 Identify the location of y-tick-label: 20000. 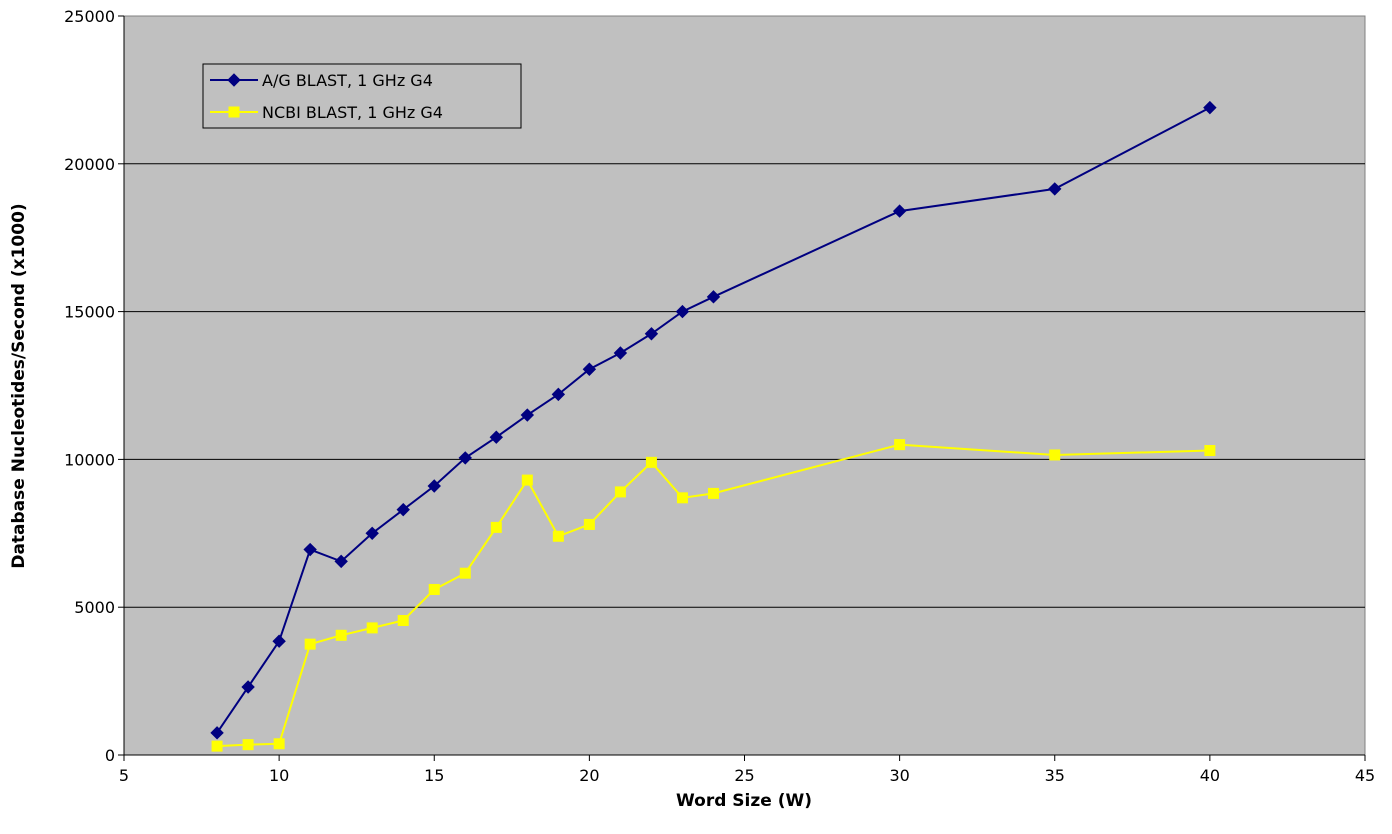
(89, 164).